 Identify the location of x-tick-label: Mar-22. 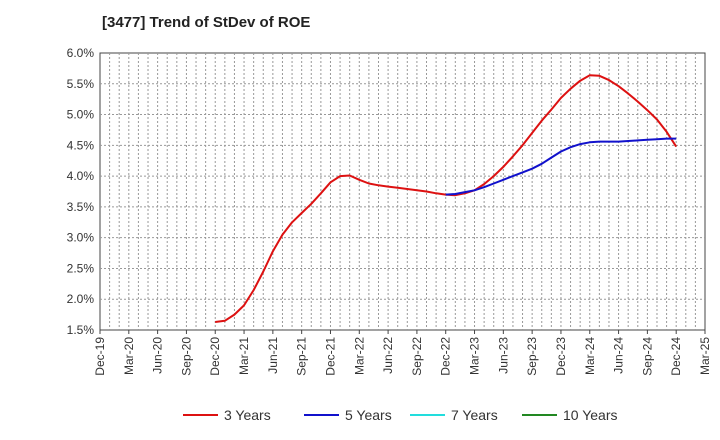
(359, 356).